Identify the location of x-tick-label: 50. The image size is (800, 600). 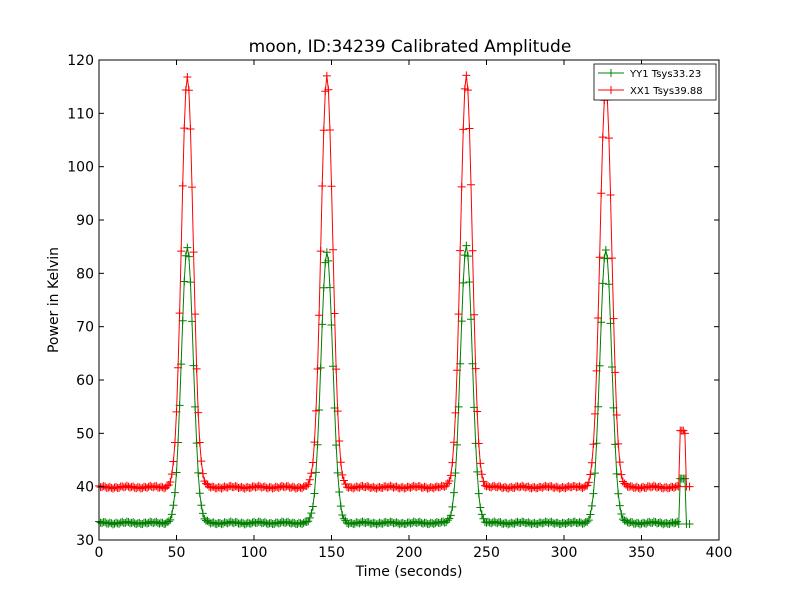
(177, 553).